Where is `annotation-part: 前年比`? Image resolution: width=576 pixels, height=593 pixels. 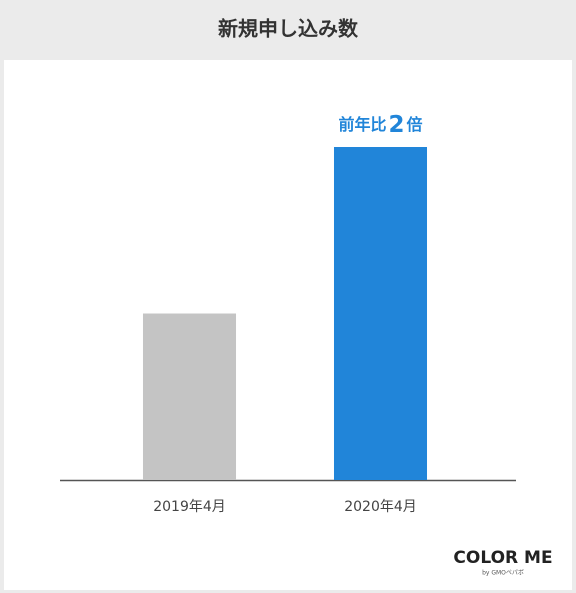 annotation-part: 前年比 is located at coordinates (362, 124).